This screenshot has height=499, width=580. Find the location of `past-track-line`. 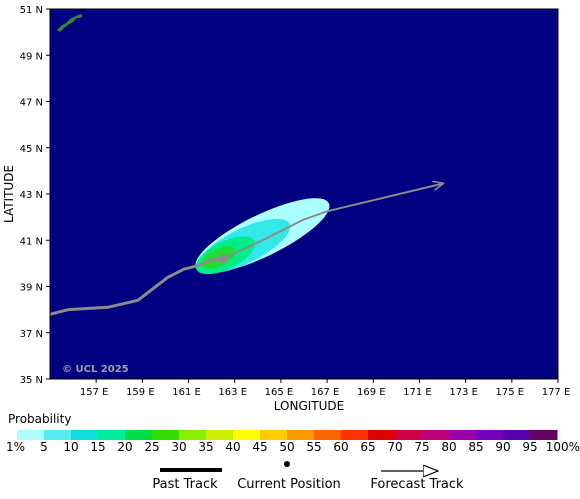

past-track-line is located at coordinates (137, 286).